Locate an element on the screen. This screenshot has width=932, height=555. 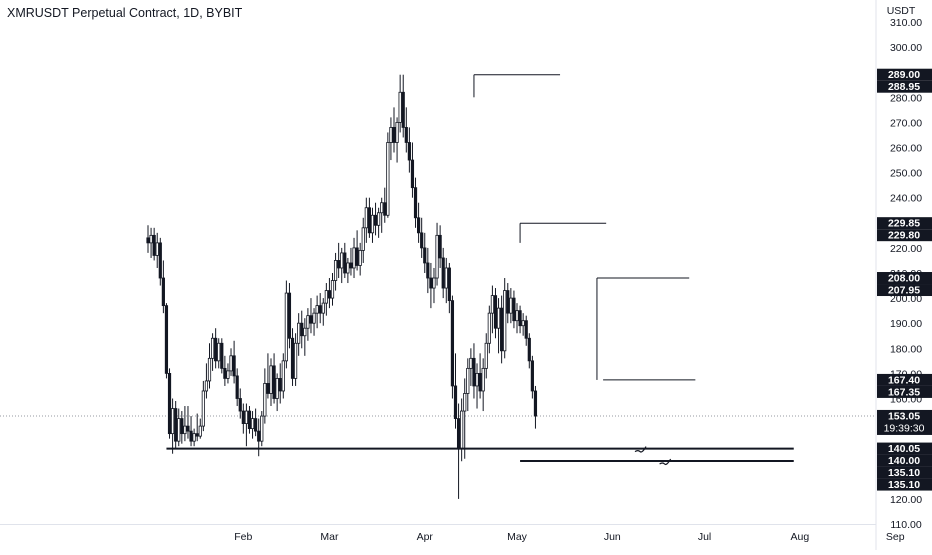
y-tick-label: 250.00 is located at coordinates (906, 174).